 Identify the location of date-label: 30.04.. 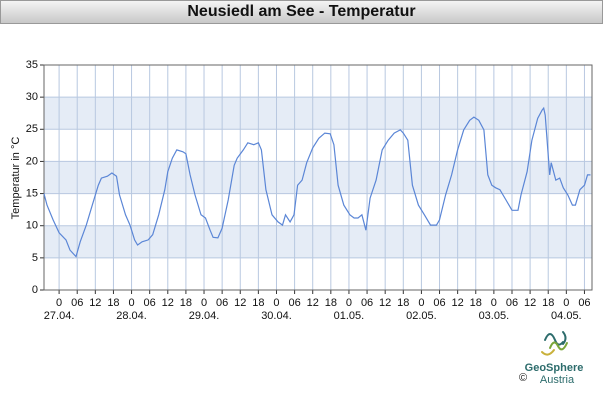
(276, 316).